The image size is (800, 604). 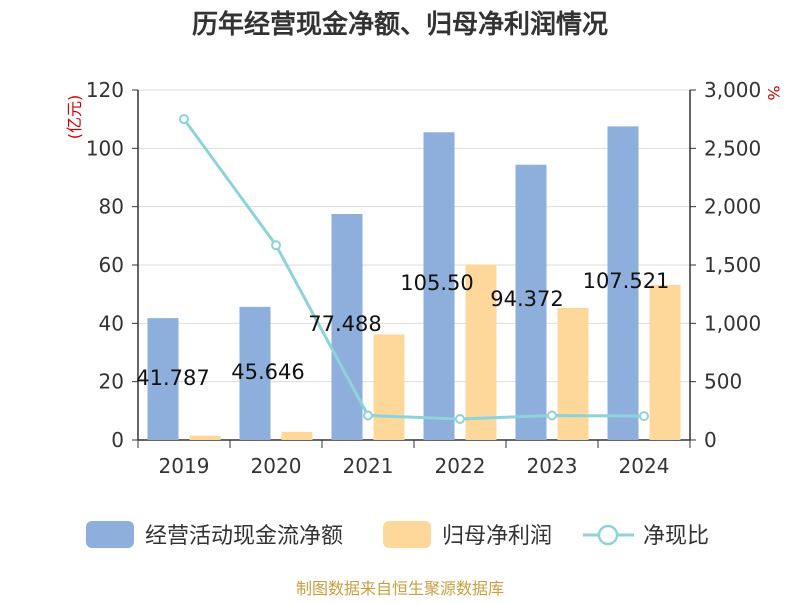 What do you see at coordinates (644, 466) in the screenshot?
I see `x-tick-label: 2024` at bounding box center [644, 466].